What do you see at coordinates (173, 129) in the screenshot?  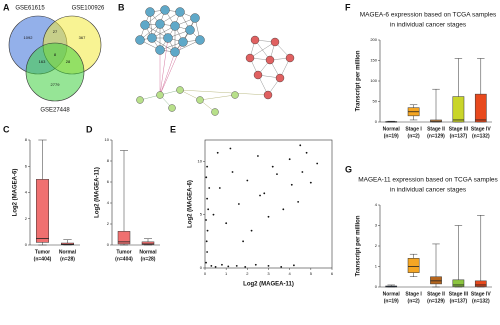 I see `panel-label: E` at bounding box center [173, 129].